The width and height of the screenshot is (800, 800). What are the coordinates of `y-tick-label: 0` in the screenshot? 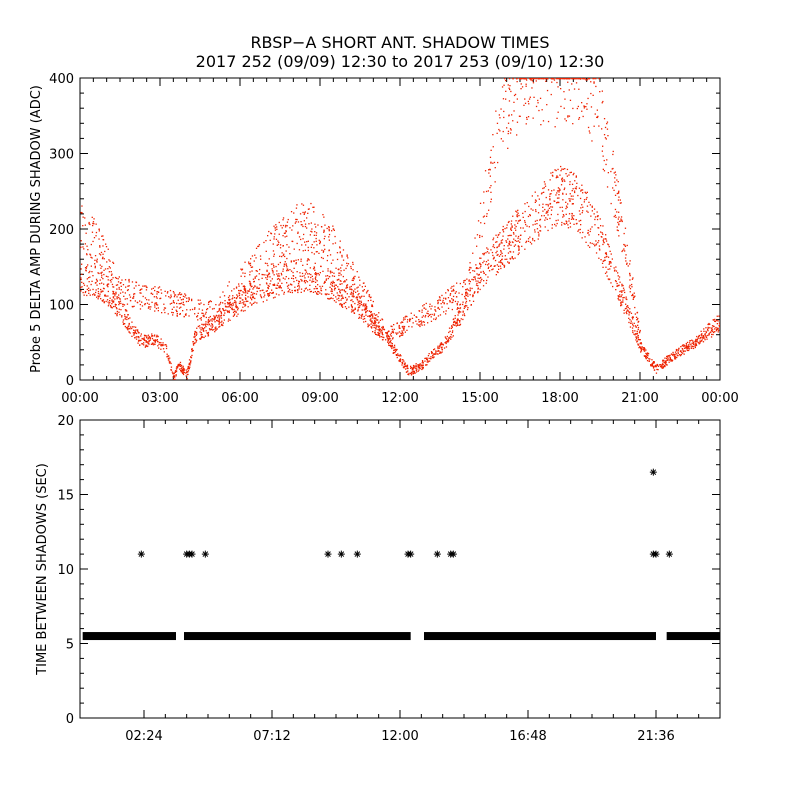 It's located at (70, 719).